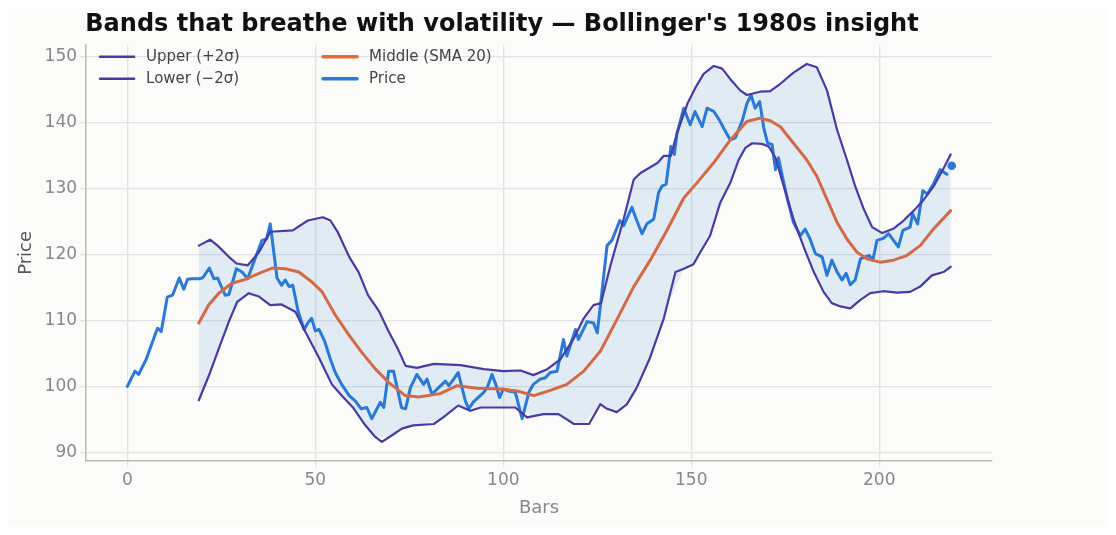 The height and width of the screenshot is (535, 1116). I want to click on y-tick-label: 110, so click(61, 319).